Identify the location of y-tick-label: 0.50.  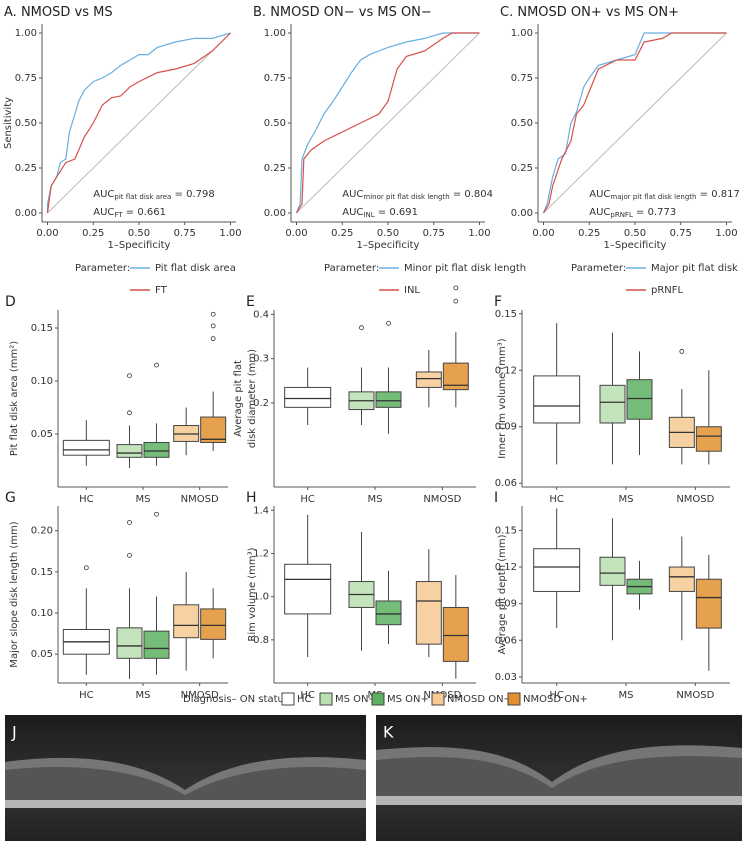
(522, 123).